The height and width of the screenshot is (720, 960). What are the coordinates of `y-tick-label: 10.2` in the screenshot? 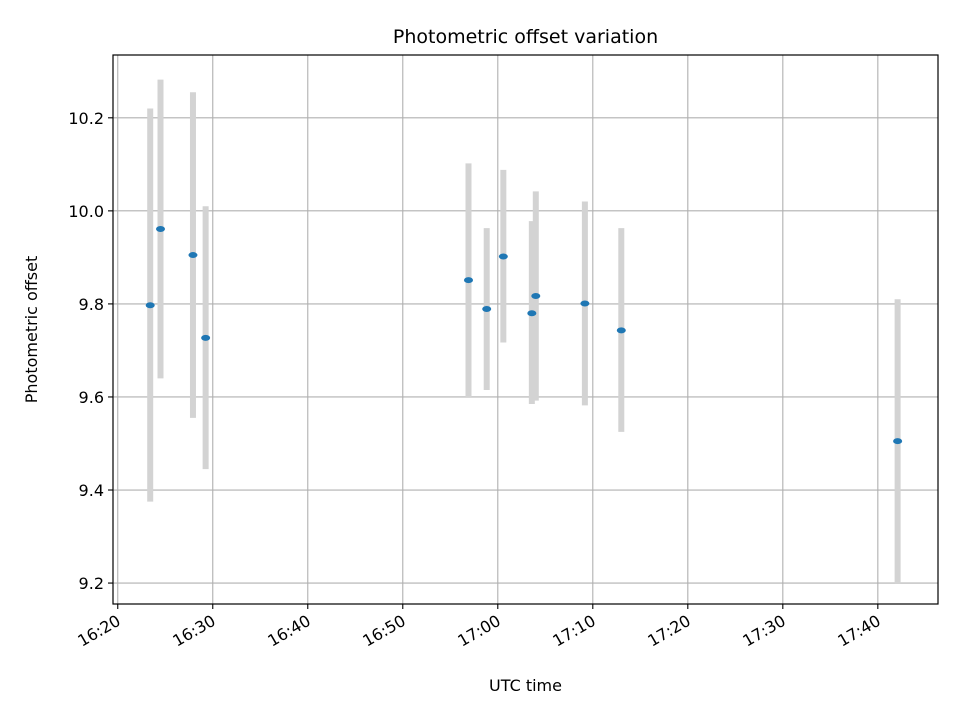 It's located at (86, 118).